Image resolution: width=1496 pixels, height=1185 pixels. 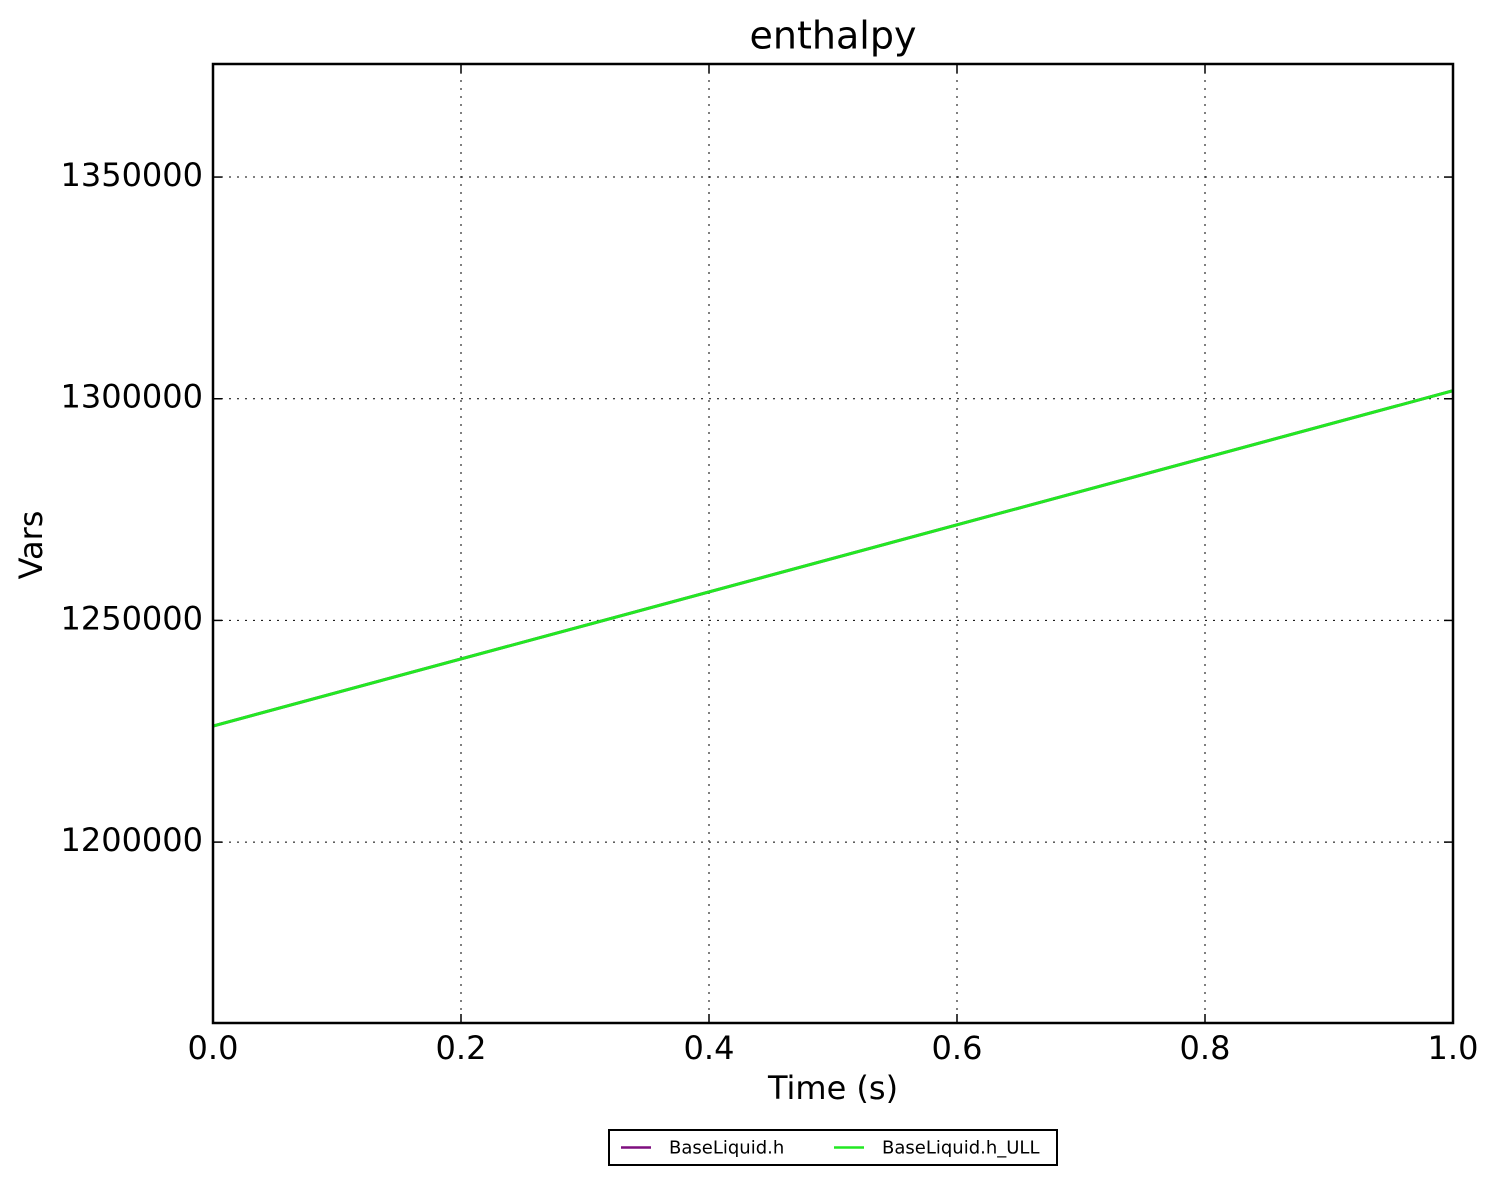 What do you see at coordinates (833, 1147) in the screenshot?
I see `legend-box` at bounding box center [833, 1147].